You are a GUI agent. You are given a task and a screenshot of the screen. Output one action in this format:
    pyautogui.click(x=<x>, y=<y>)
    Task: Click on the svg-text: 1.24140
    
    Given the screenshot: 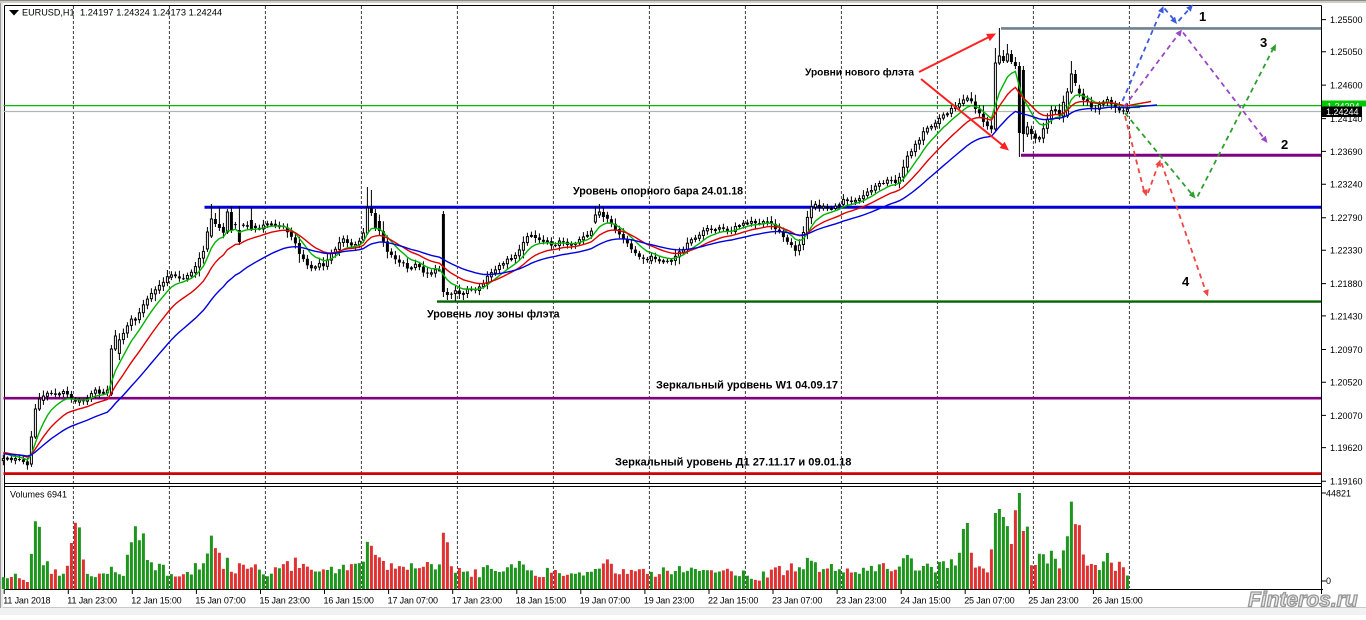 What is the action you would take?
    pyautogui.click(x=1346, y=119)
    